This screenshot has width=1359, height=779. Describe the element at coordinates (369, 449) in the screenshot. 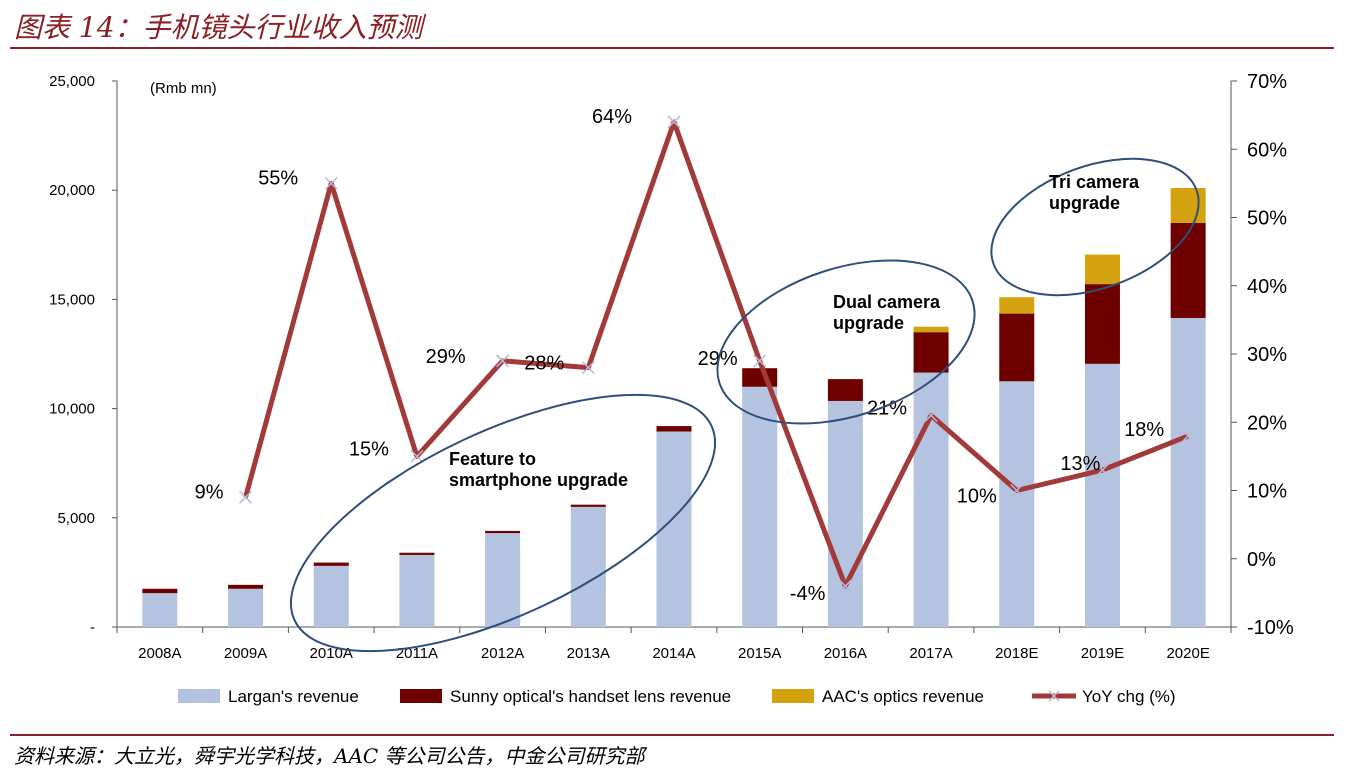

I see `yoy-data-label: 15%` at that location.